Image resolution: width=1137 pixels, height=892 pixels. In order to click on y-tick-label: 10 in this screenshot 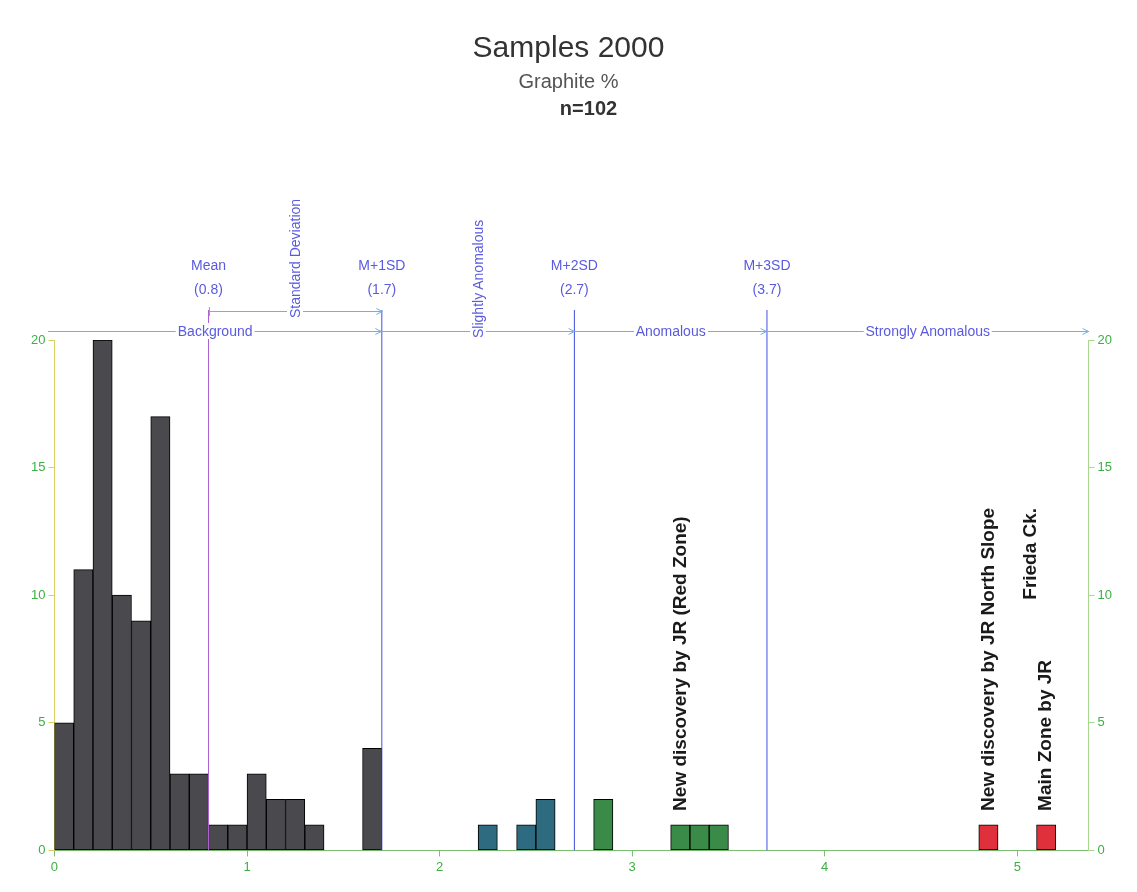, I will do `click(38, 594)`.